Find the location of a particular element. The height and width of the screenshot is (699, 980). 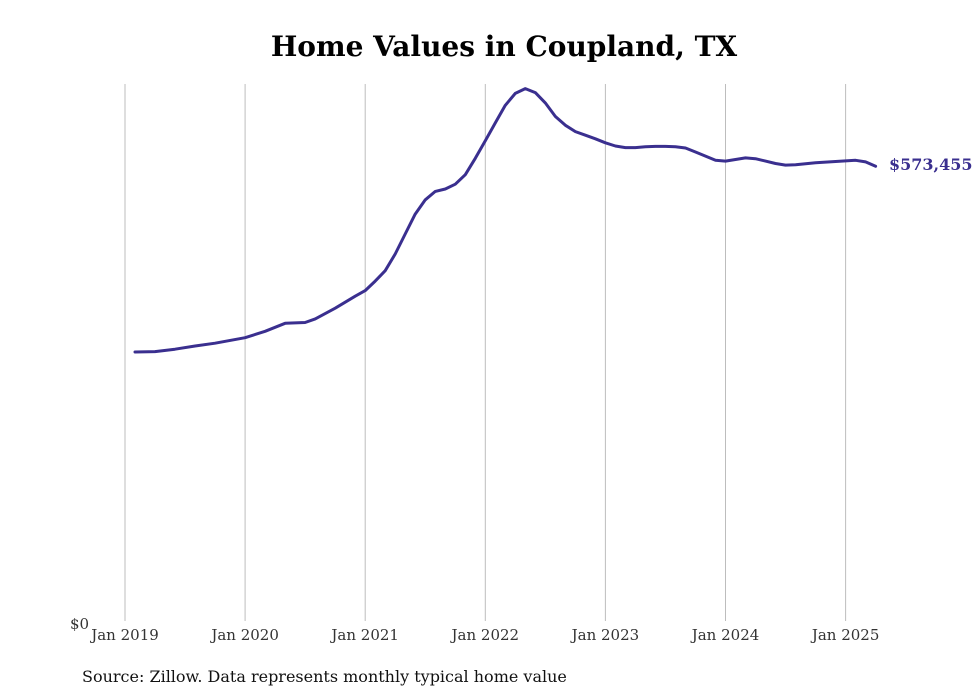

x-tick-label: Jan 2025 is located at coordinates (845, 635).